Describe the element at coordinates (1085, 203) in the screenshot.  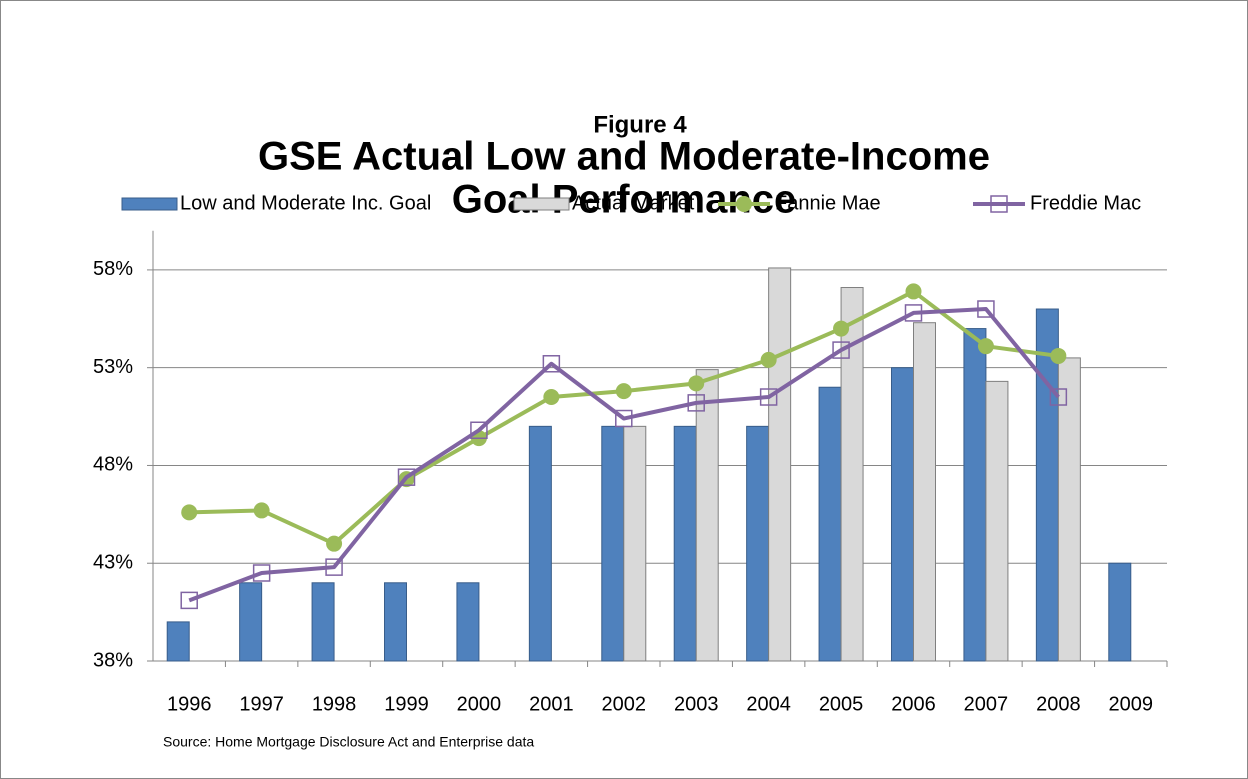
I see `legend-label: Freddie Mac` at that location.